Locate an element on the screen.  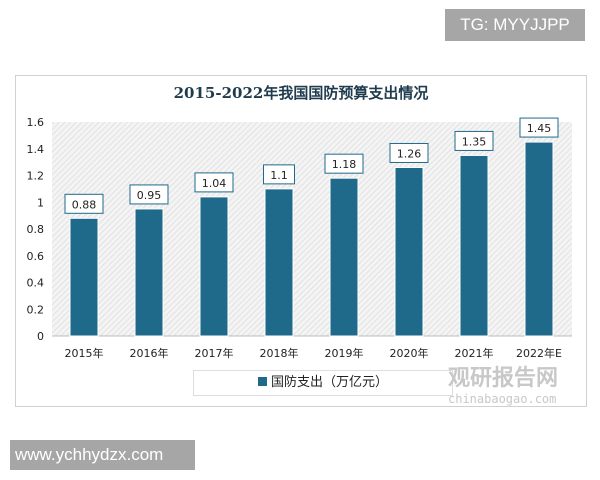
y-tick-label: 0.4 is located at coordinates (36, 283).